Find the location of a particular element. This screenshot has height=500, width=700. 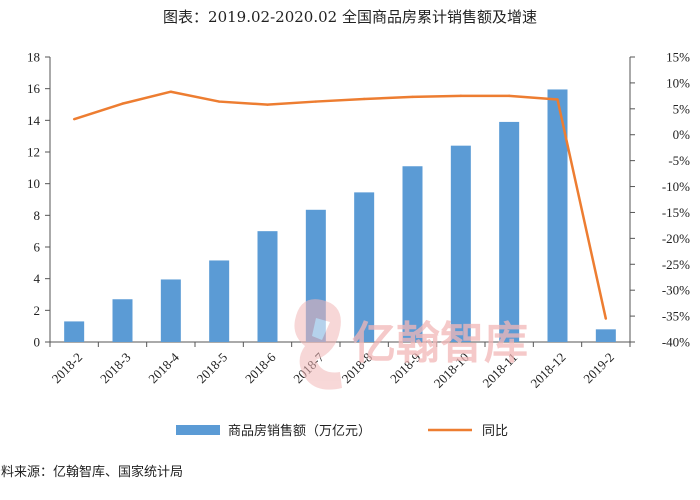

left-tick-label: 16 is located at coordinates (34, 88).